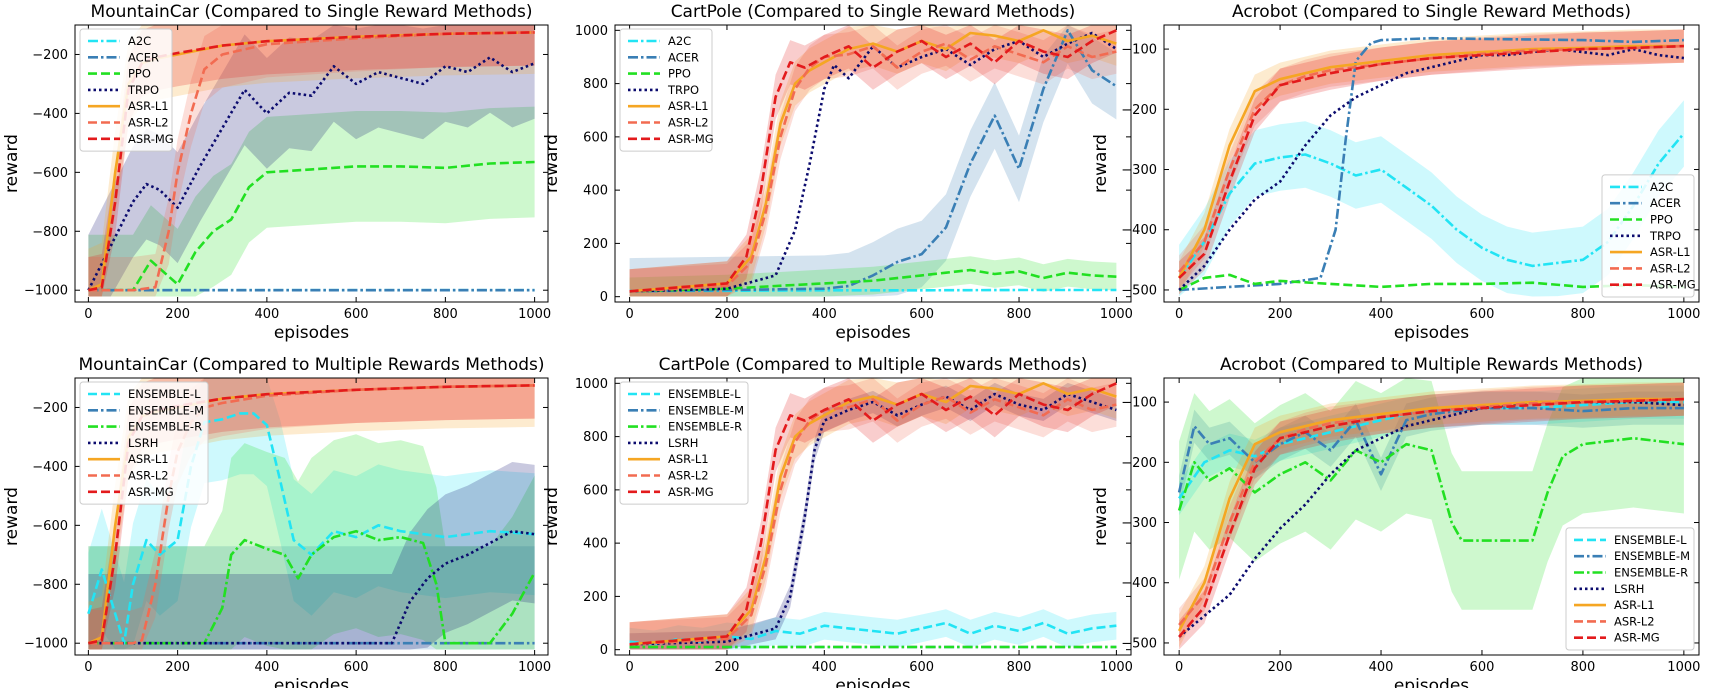 This screenshot has height=688, width=1711. Describe the element at coordinates (165, 427) in the screenshot. I see `legend-label-ensemble-r: ENSEMBLE-R` at that location.